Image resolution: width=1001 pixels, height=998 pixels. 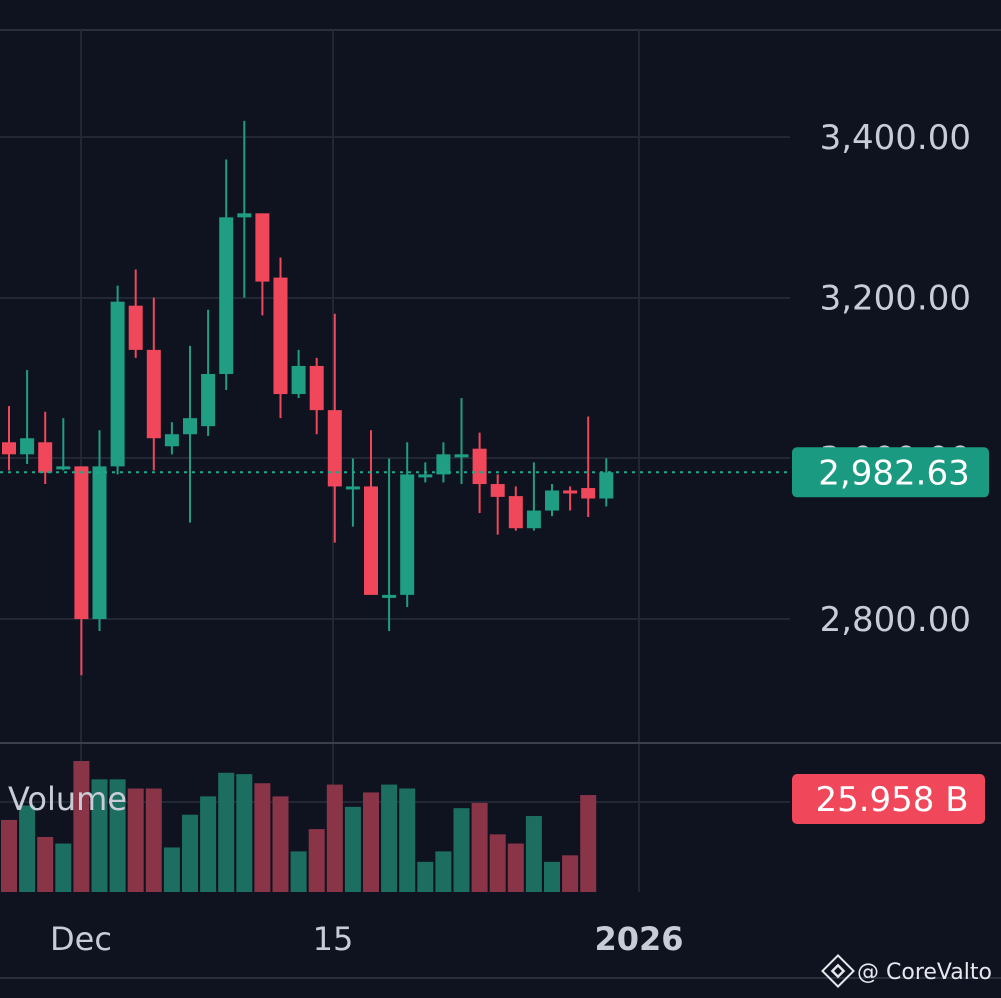 I want to click on last-price-badge, so click(x=890, y=472).